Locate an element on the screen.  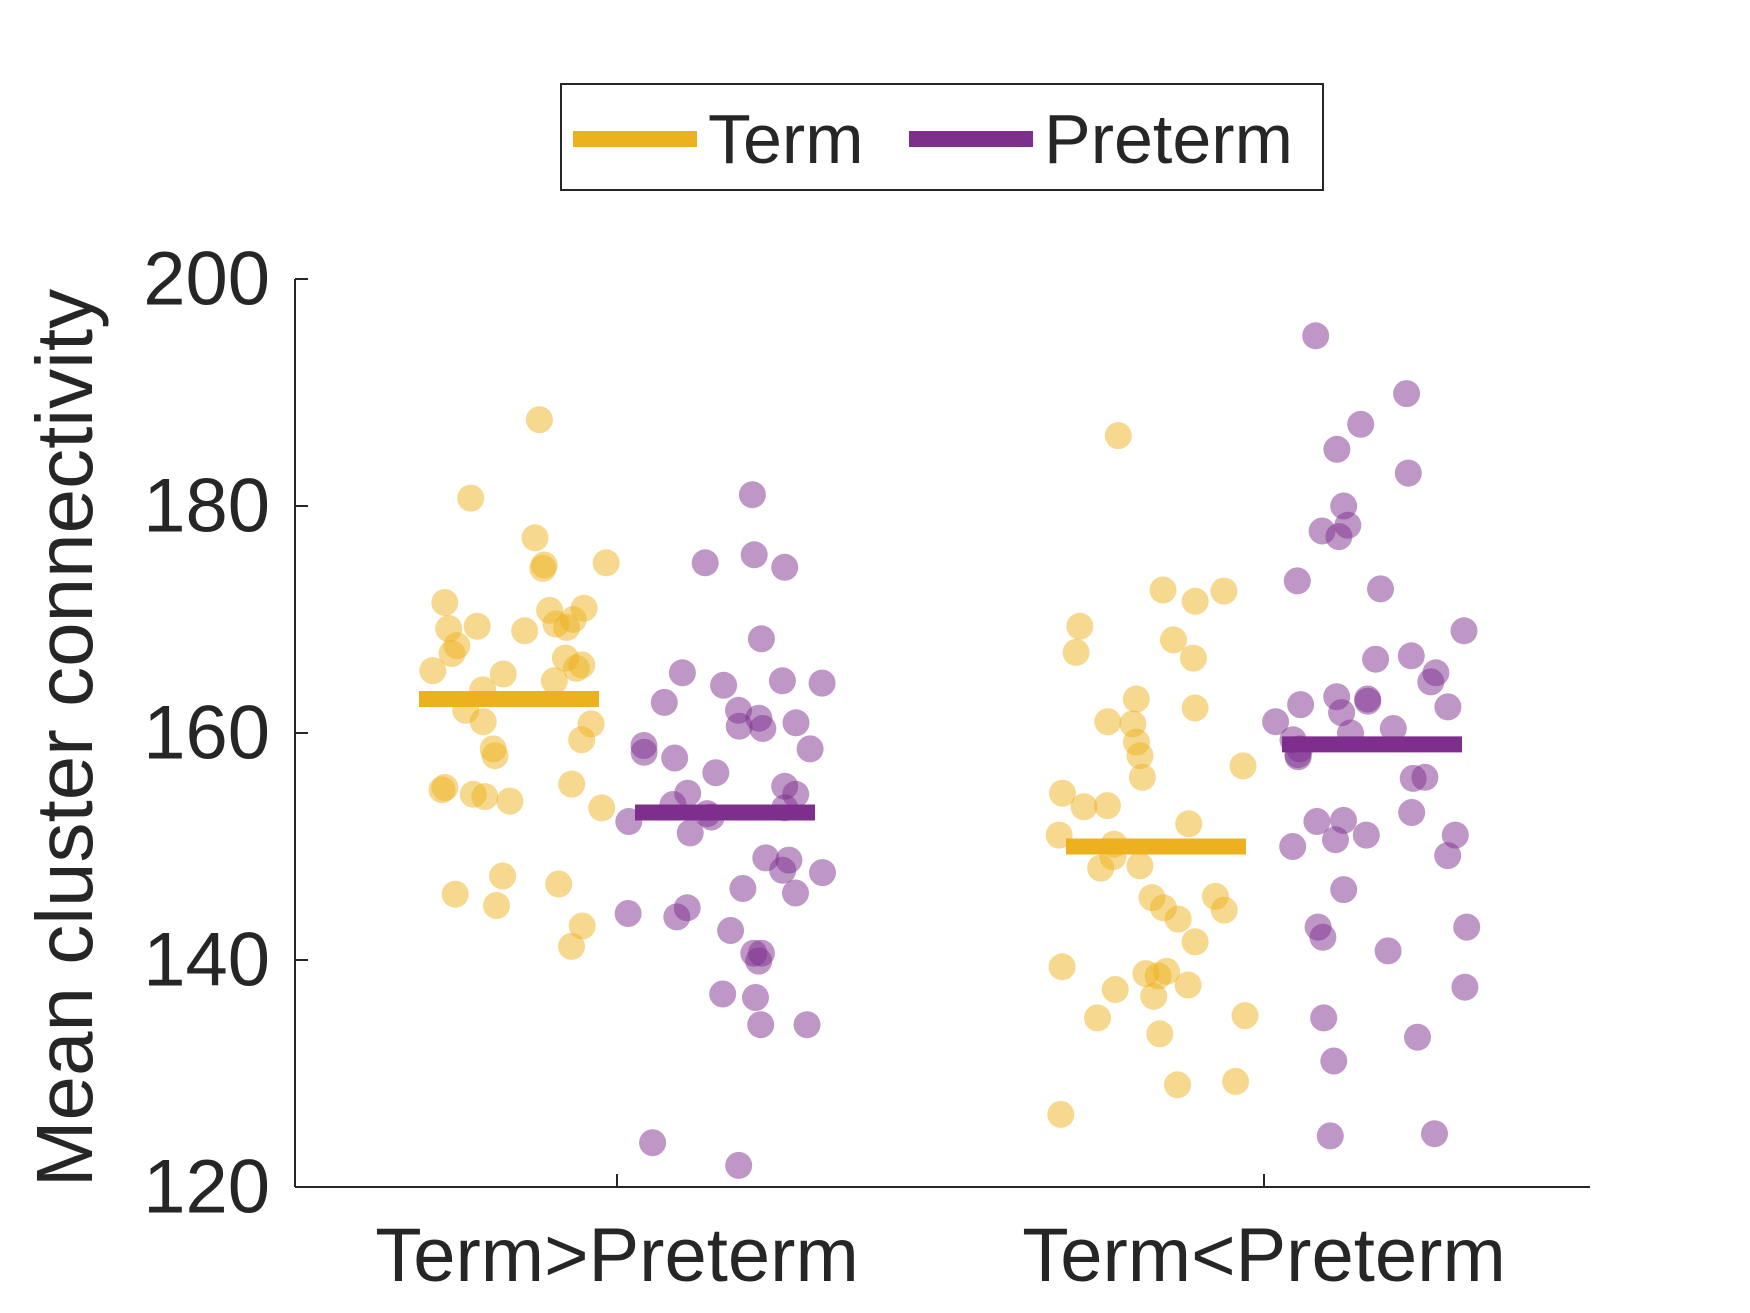
mean-lines is located at coordinates (940, 772).